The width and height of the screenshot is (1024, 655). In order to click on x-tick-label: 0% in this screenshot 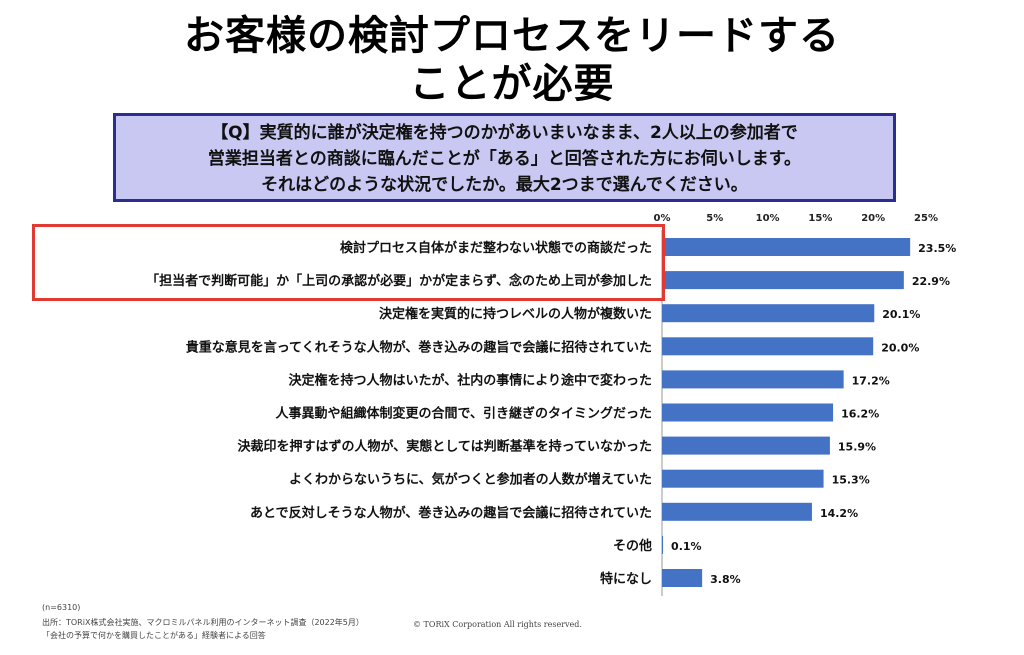, I will do `click(662, 218)`.